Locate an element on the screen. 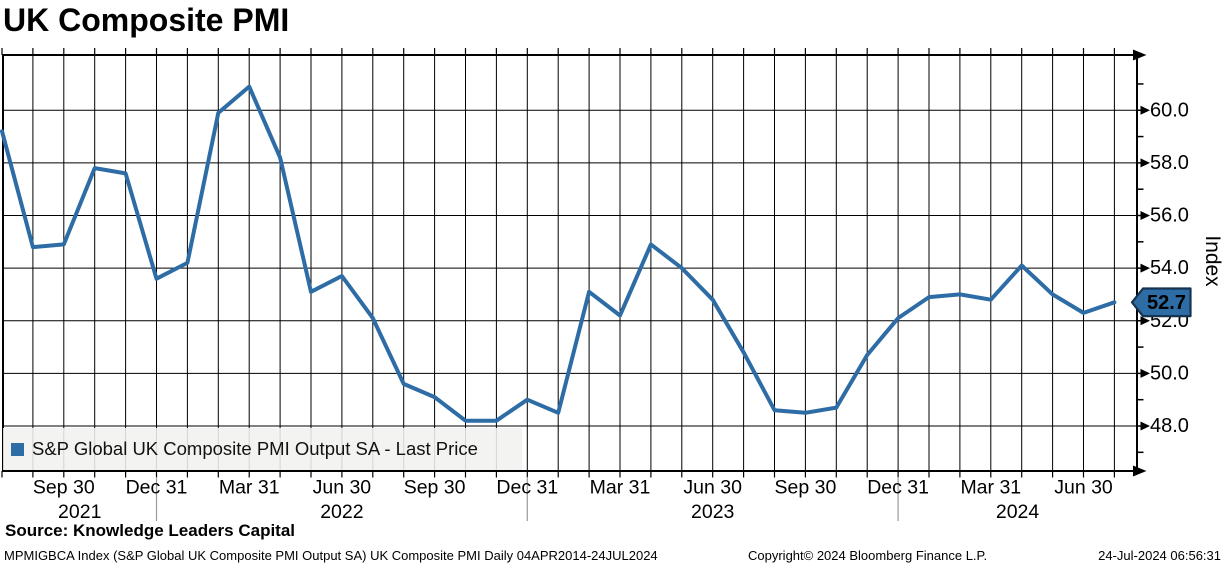 Image resolution: width=1224 pixels, height=566 pixels. y-tick-label: 56.0 is located at coordinates (1169, 216).